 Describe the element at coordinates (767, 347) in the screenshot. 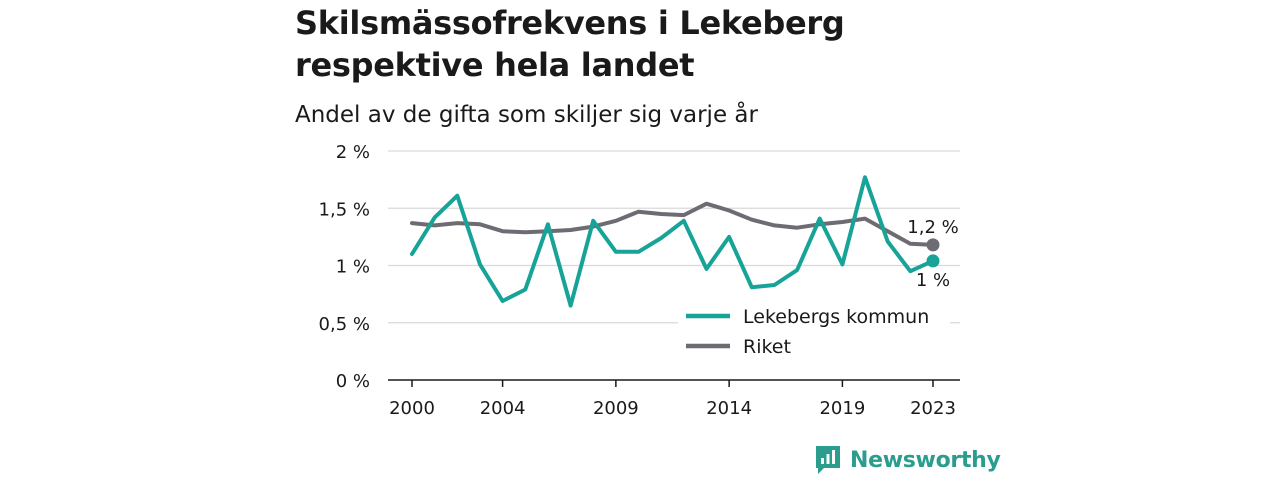

I see `legend-label: Riket` at that location.